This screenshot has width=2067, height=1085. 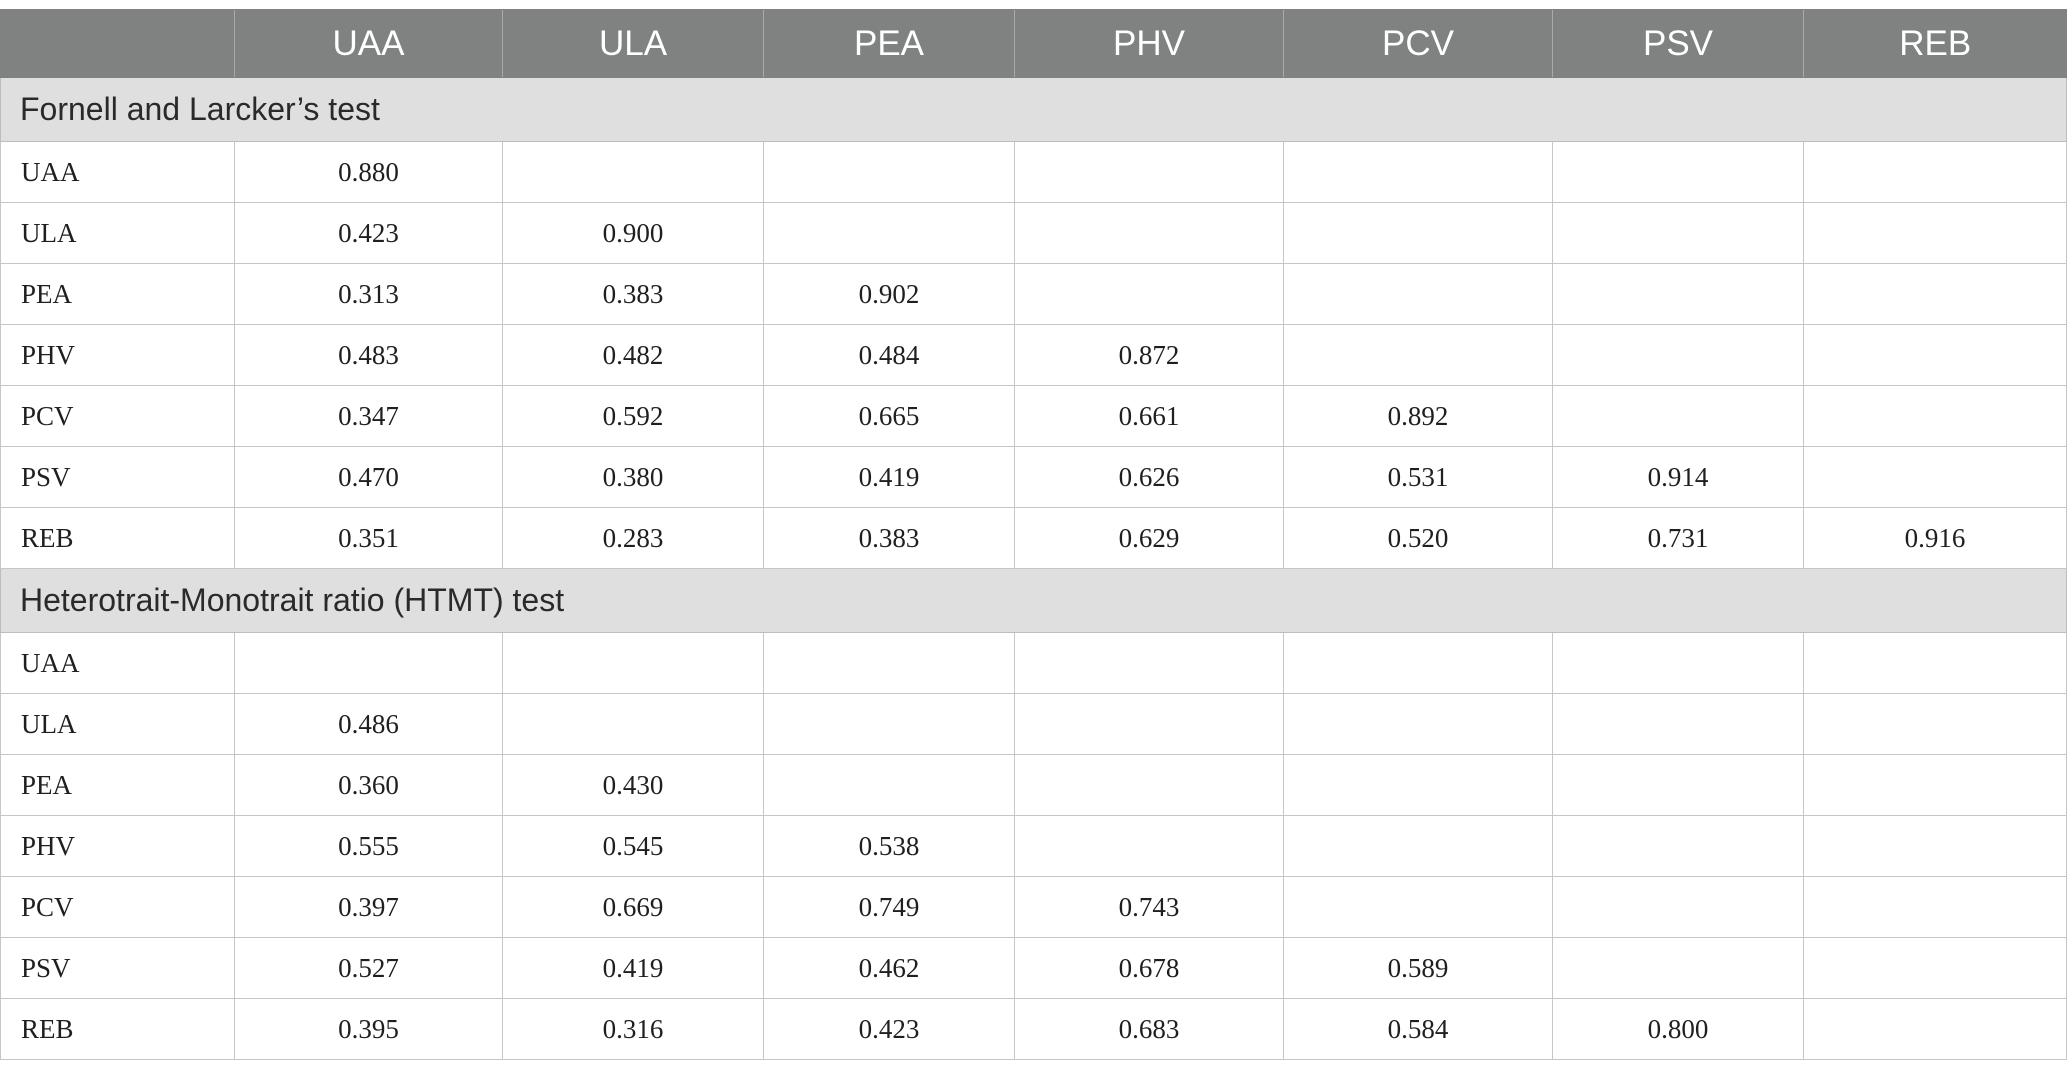 What do you see at coordinates (889, 294) in the screenshot?
I see `value-cell: 0.902` at bounding box center [889, 294].